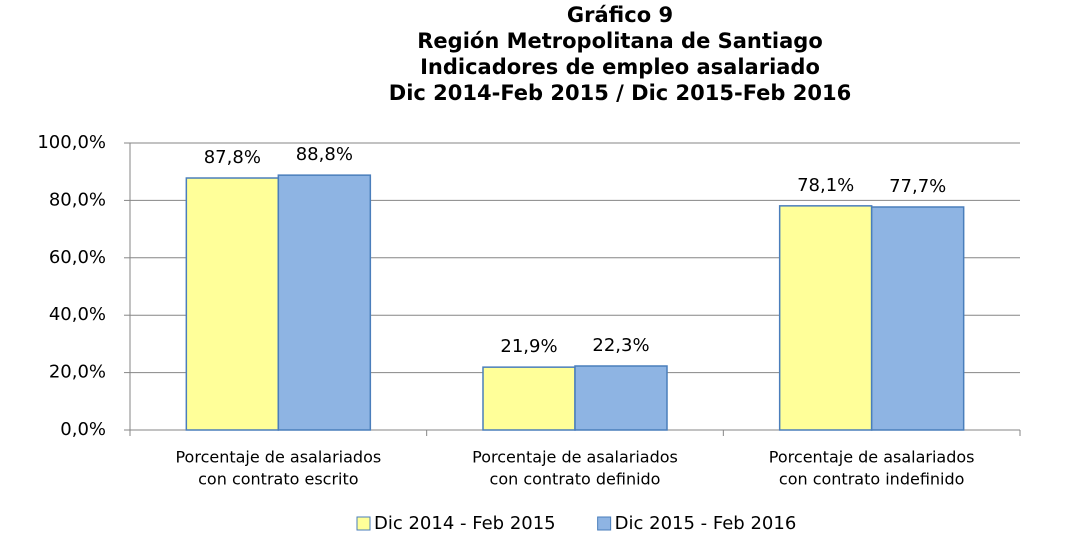 The height and width of the screenshot is (539, 1079). Describe the element at coordinates (71, 142) in the screenshot. I see `y-tick-label: 100,0%` at that location.